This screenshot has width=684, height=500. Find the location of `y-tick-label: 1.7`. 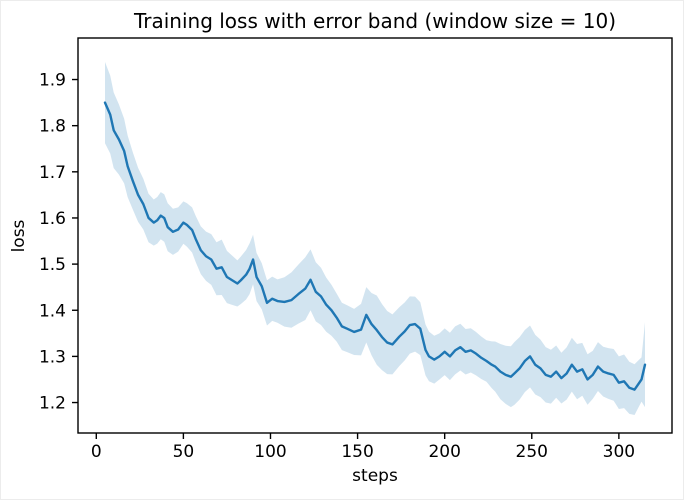

y-tick-label: 1.7 is located at coordinates (52, 173).